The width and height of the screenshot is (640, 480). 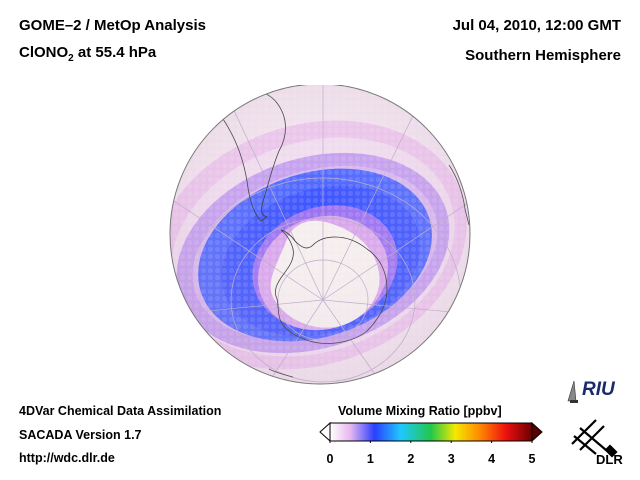 I want to click on footer-assimilation: 4DVar Chemical Data Assimilation, so click(x=120, y=411).